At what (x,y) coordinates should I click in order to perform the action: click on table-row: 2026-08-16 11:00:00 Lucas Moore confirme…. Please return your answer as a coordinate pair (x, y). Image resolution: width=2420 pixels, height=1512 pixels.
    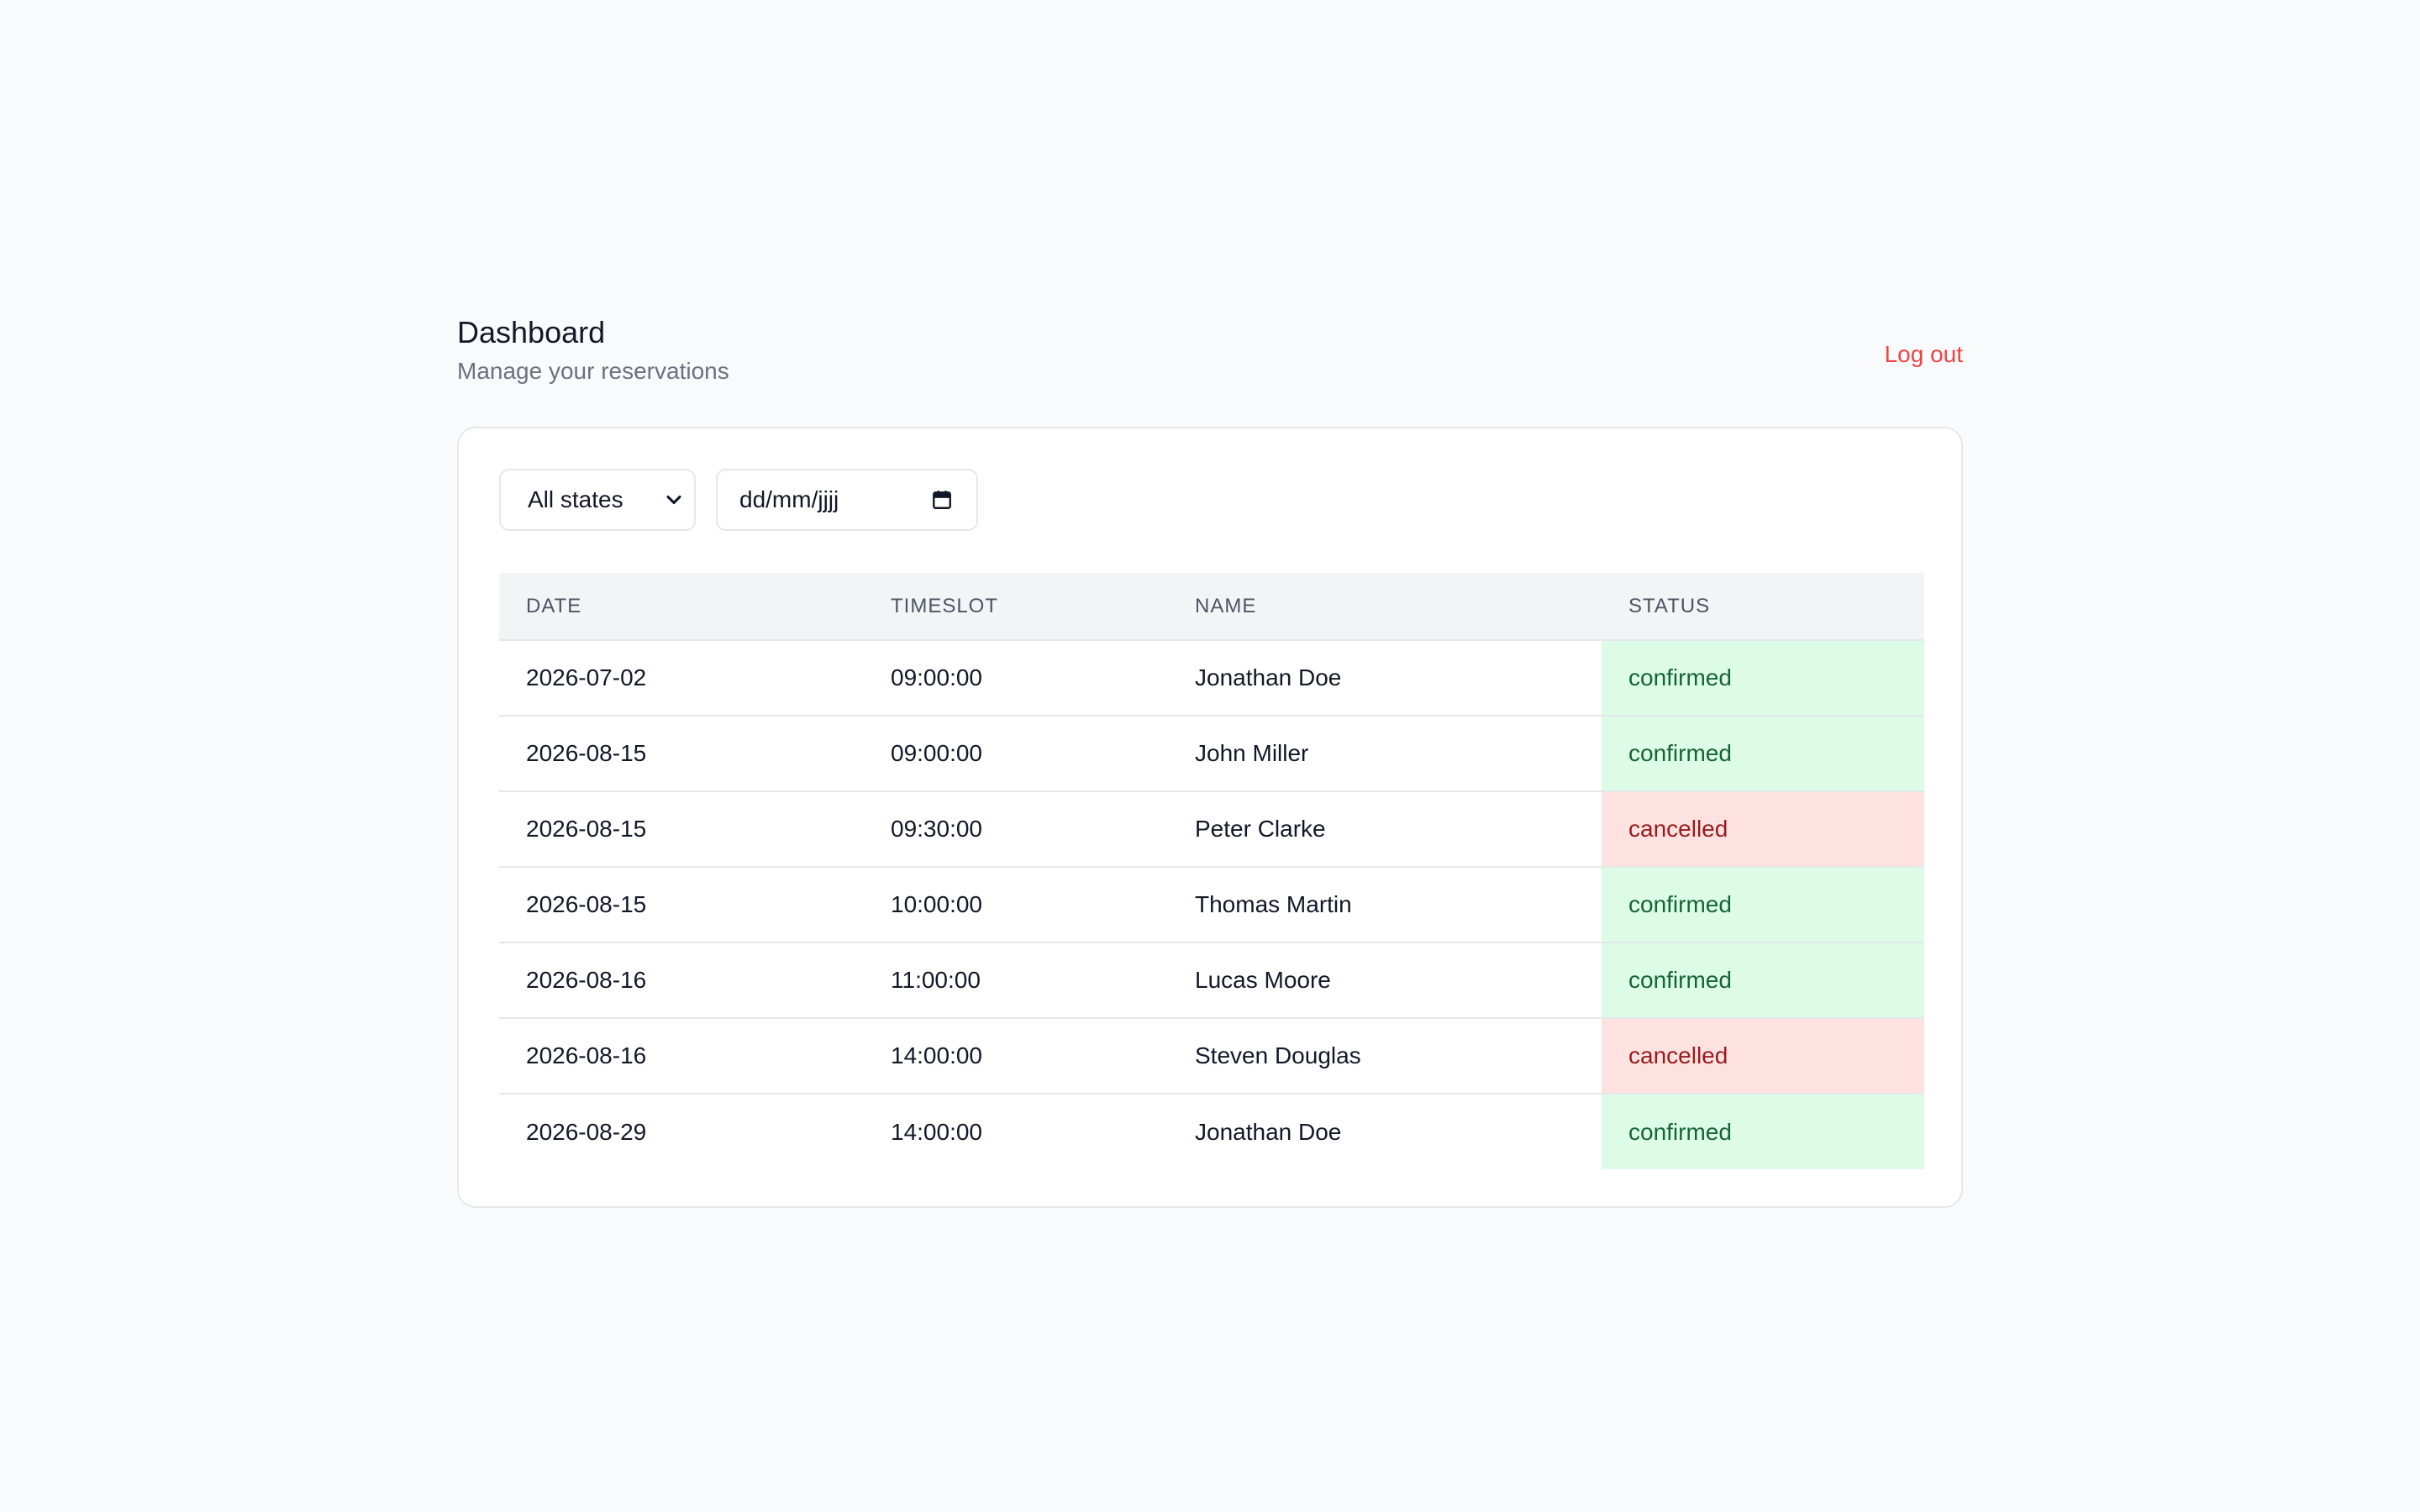
    Looking at the image, I should click on (1211, 980).